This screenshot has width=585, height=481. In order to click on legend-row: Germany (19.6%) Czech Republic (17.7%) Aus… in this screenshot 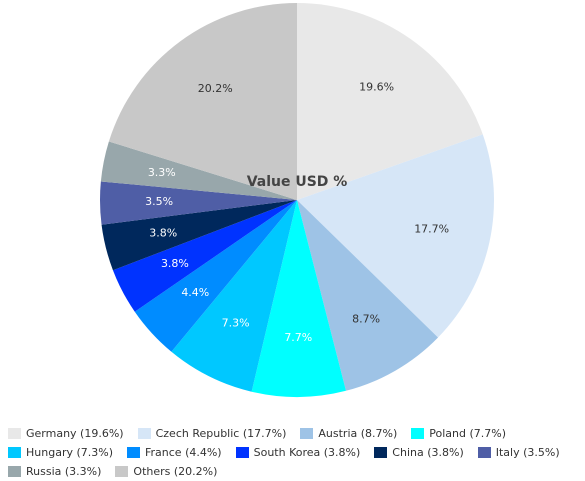, I will do `click(296, 433)`.